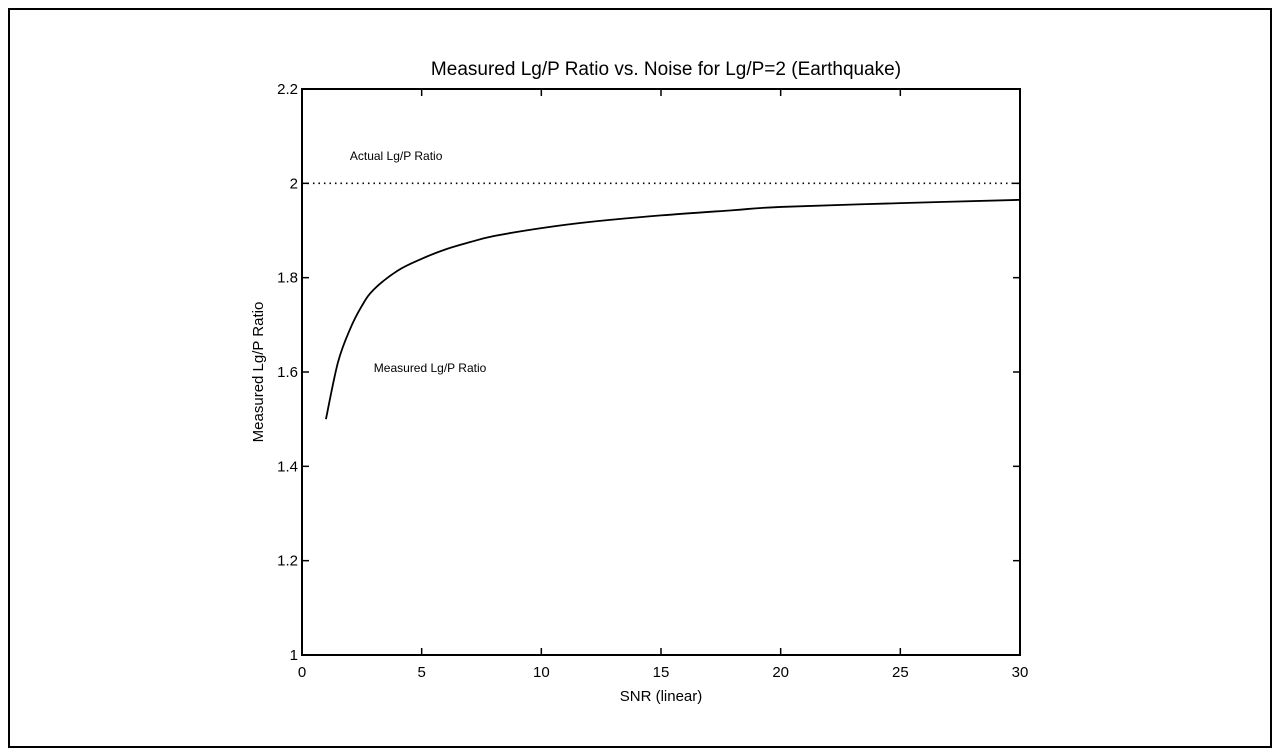 Image resolution: width=1274 pixels, height=748 pixels. I want to click on y-tick-label: 1, so click(294, 655).